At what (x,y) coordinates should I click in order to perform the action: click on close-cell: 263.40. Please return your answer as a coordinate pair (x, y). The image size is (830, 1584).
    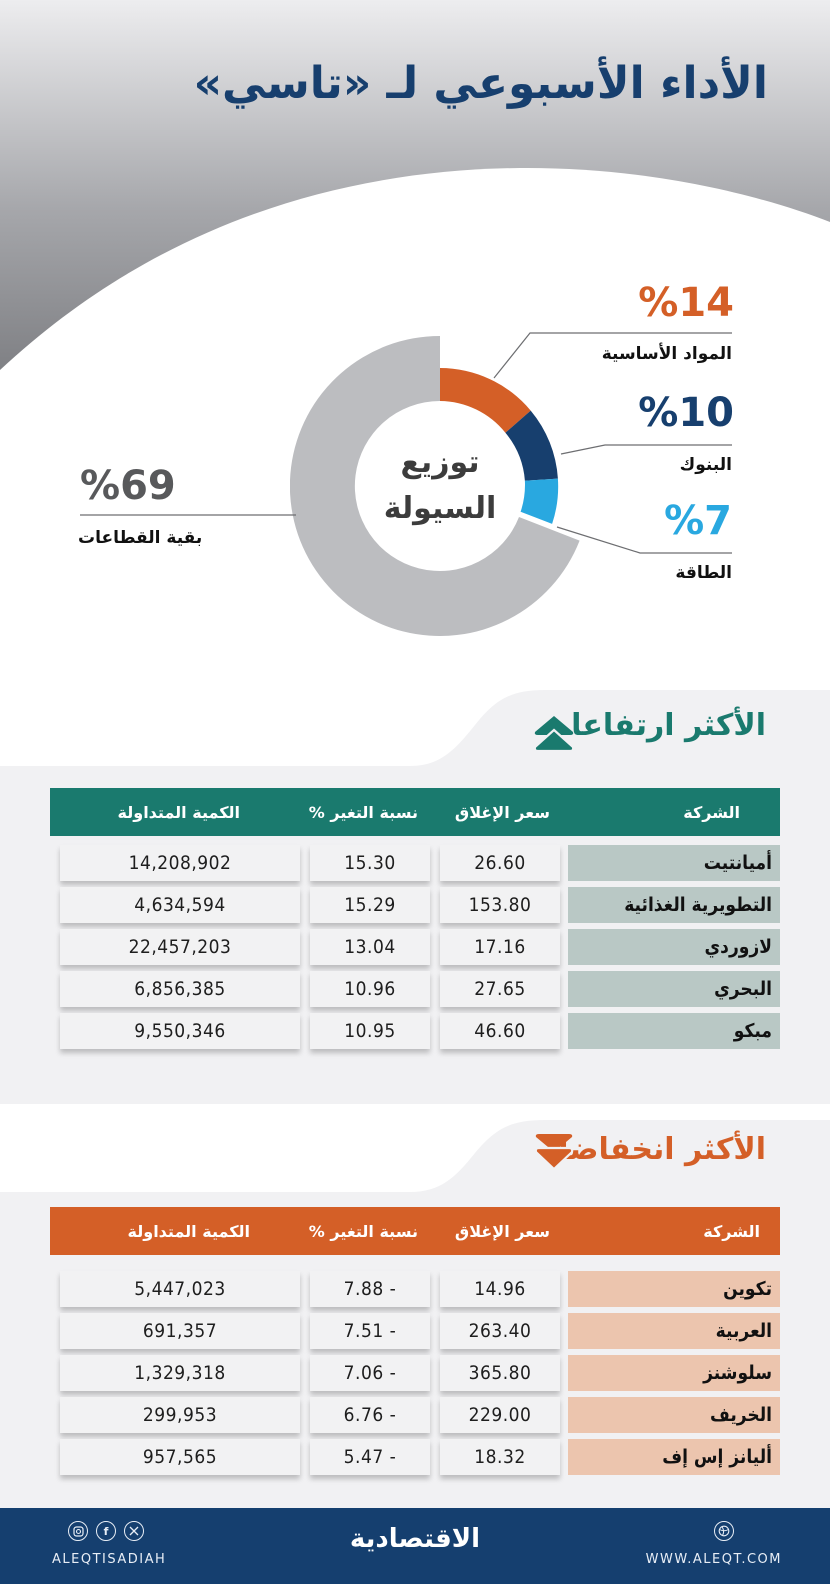
    Looking at the image, I should click on (500, 1331).